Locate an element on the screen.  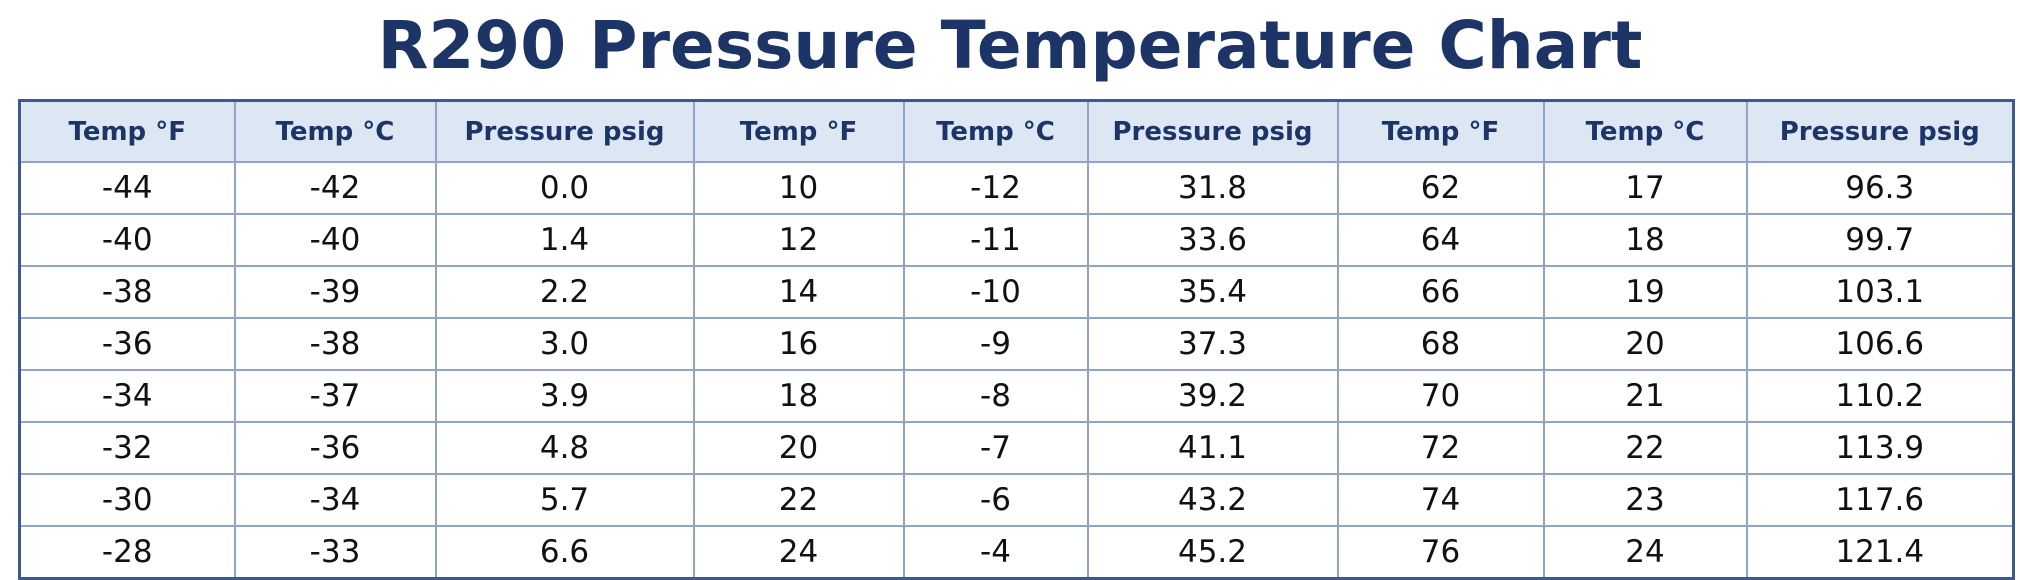
table-cell: -37 is located at coordinates (335, 396).